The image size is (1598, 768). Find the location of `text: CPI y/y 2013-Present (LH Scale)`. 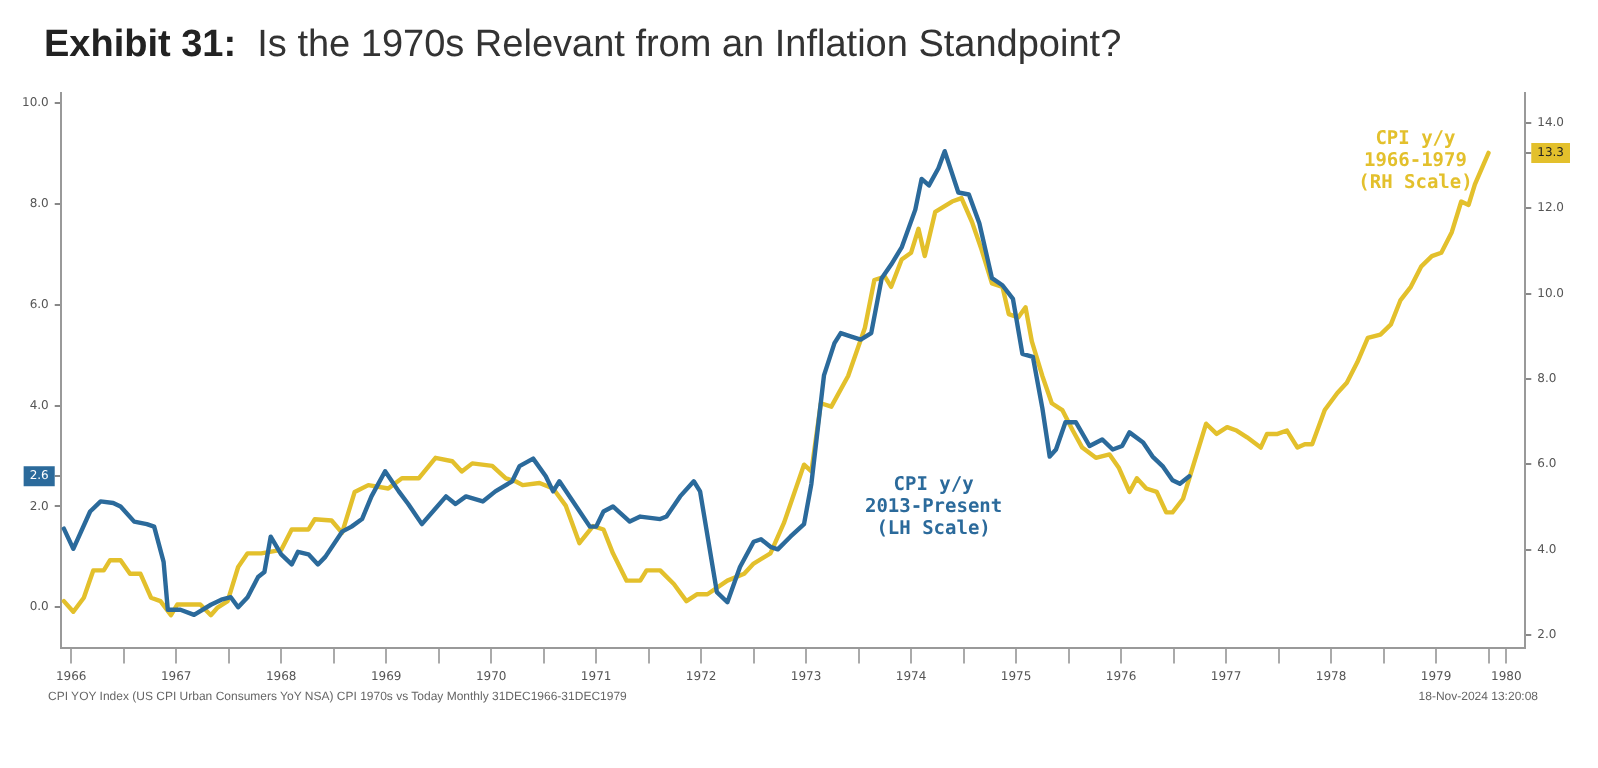

text: CPI y/y 2013-Present (LH Scale) is located at coordinates (933, 507).